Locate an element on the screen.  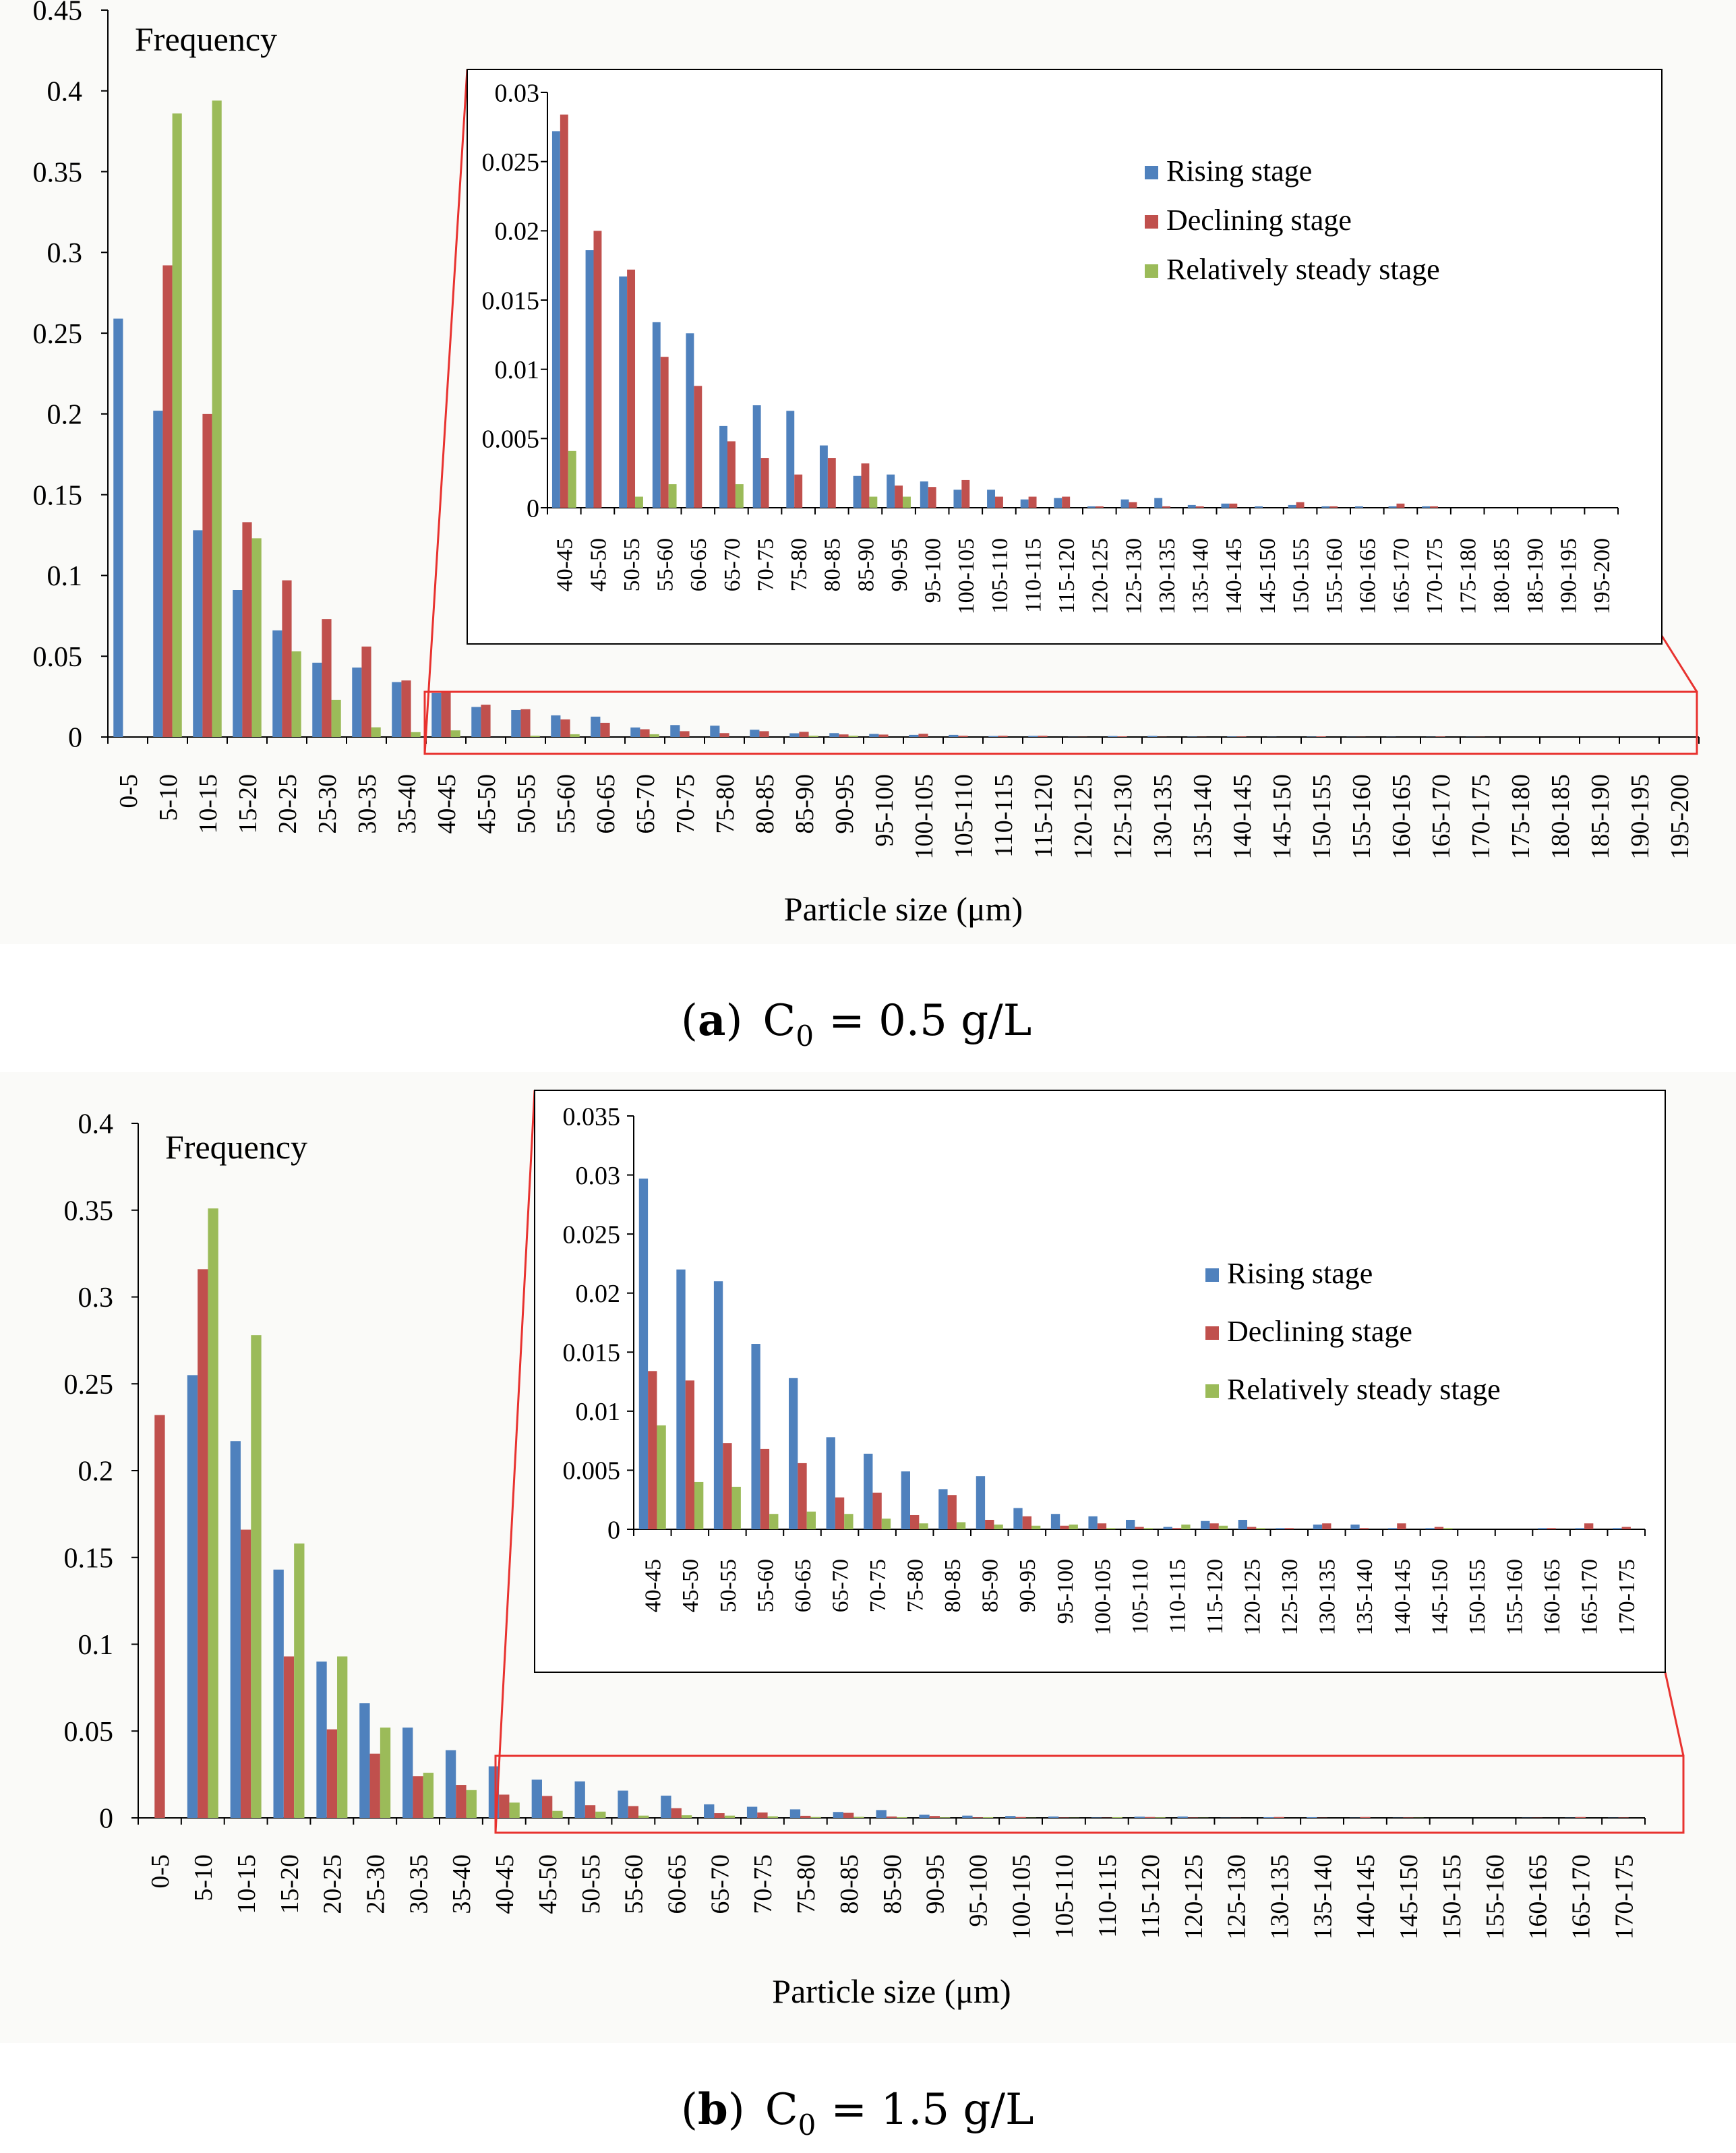
y-tick-label: 0.01 is located at coordinates (517, 370).